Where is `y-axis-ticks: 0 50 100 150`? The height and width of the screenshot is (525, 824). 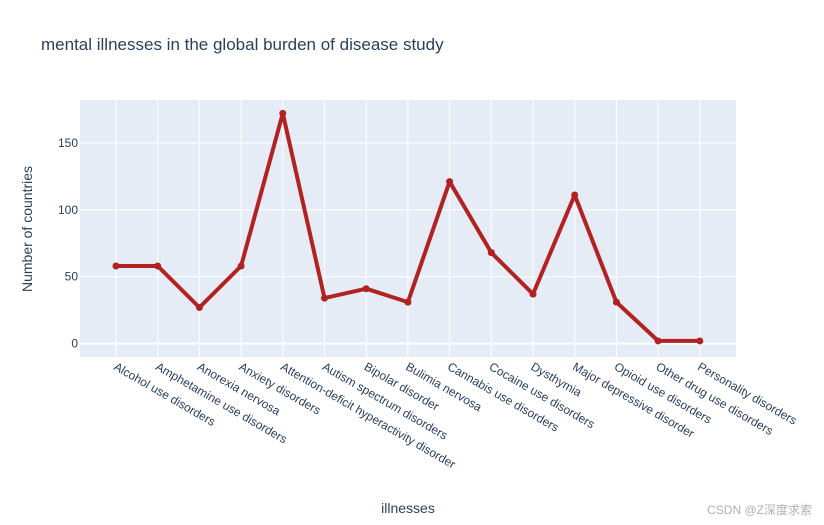 y-axis-ticks: 0 50 100 150 is located at coordinates (68, 243).